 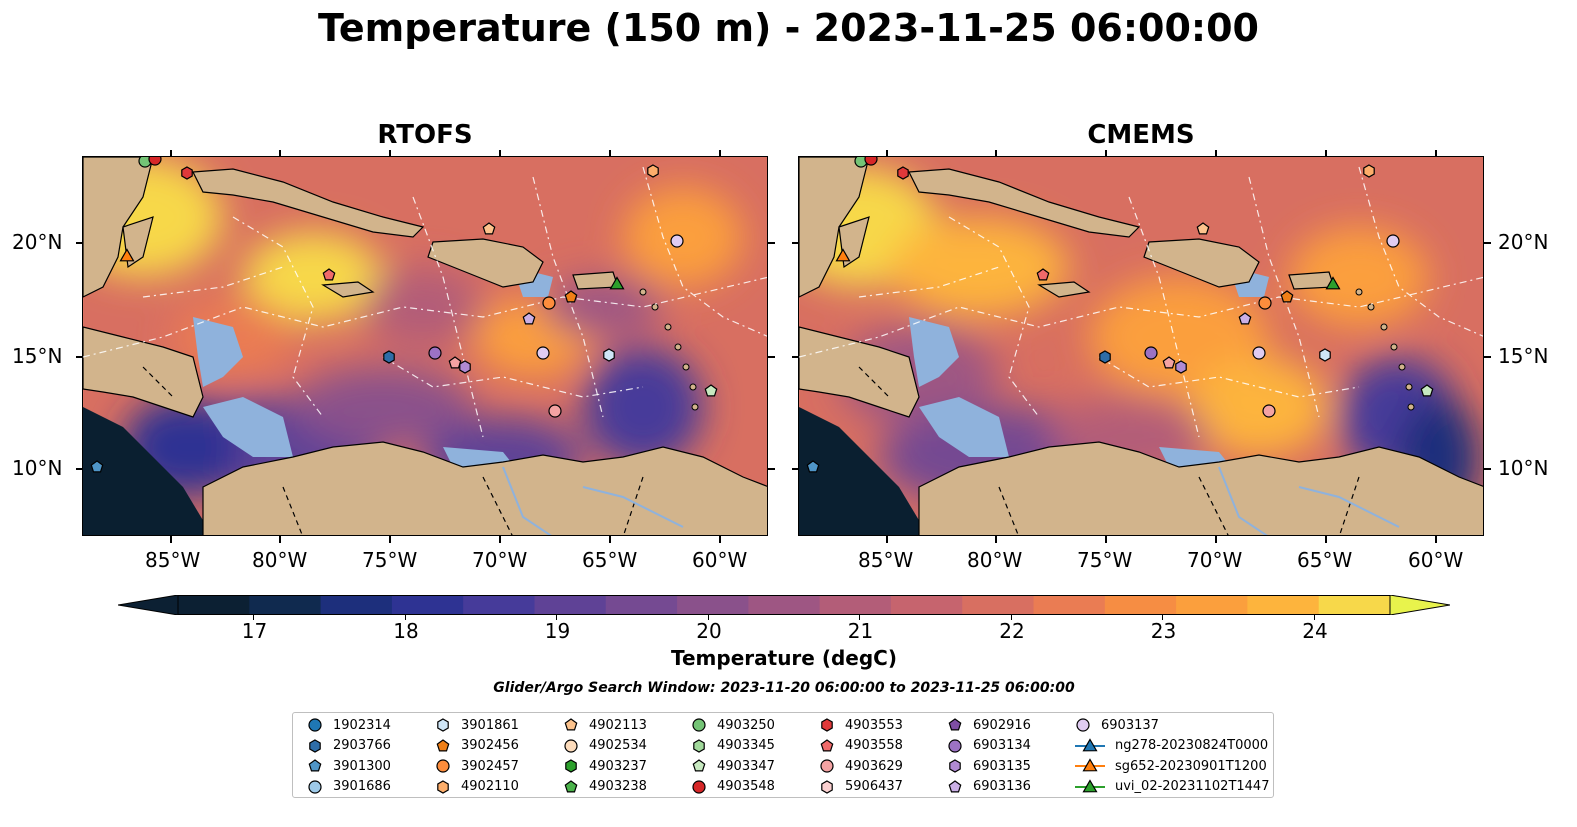 What do you see at coordinates (955, 785) in the screenshot?
I see `pentagon-marker-icon` at bounding box center [955, 785].